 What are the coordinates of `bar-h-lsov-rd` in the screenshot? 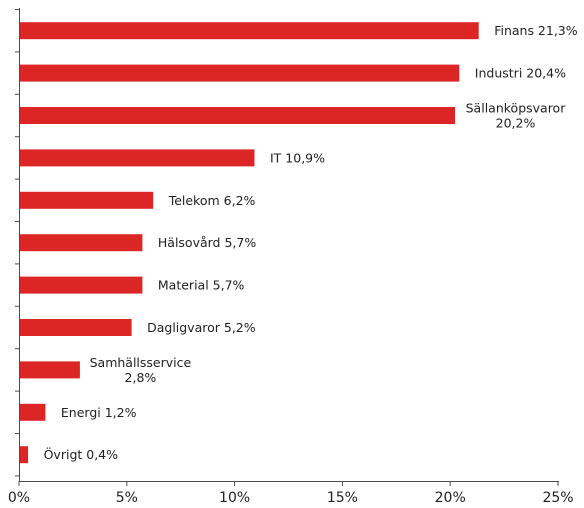 It's located at (81, 243).